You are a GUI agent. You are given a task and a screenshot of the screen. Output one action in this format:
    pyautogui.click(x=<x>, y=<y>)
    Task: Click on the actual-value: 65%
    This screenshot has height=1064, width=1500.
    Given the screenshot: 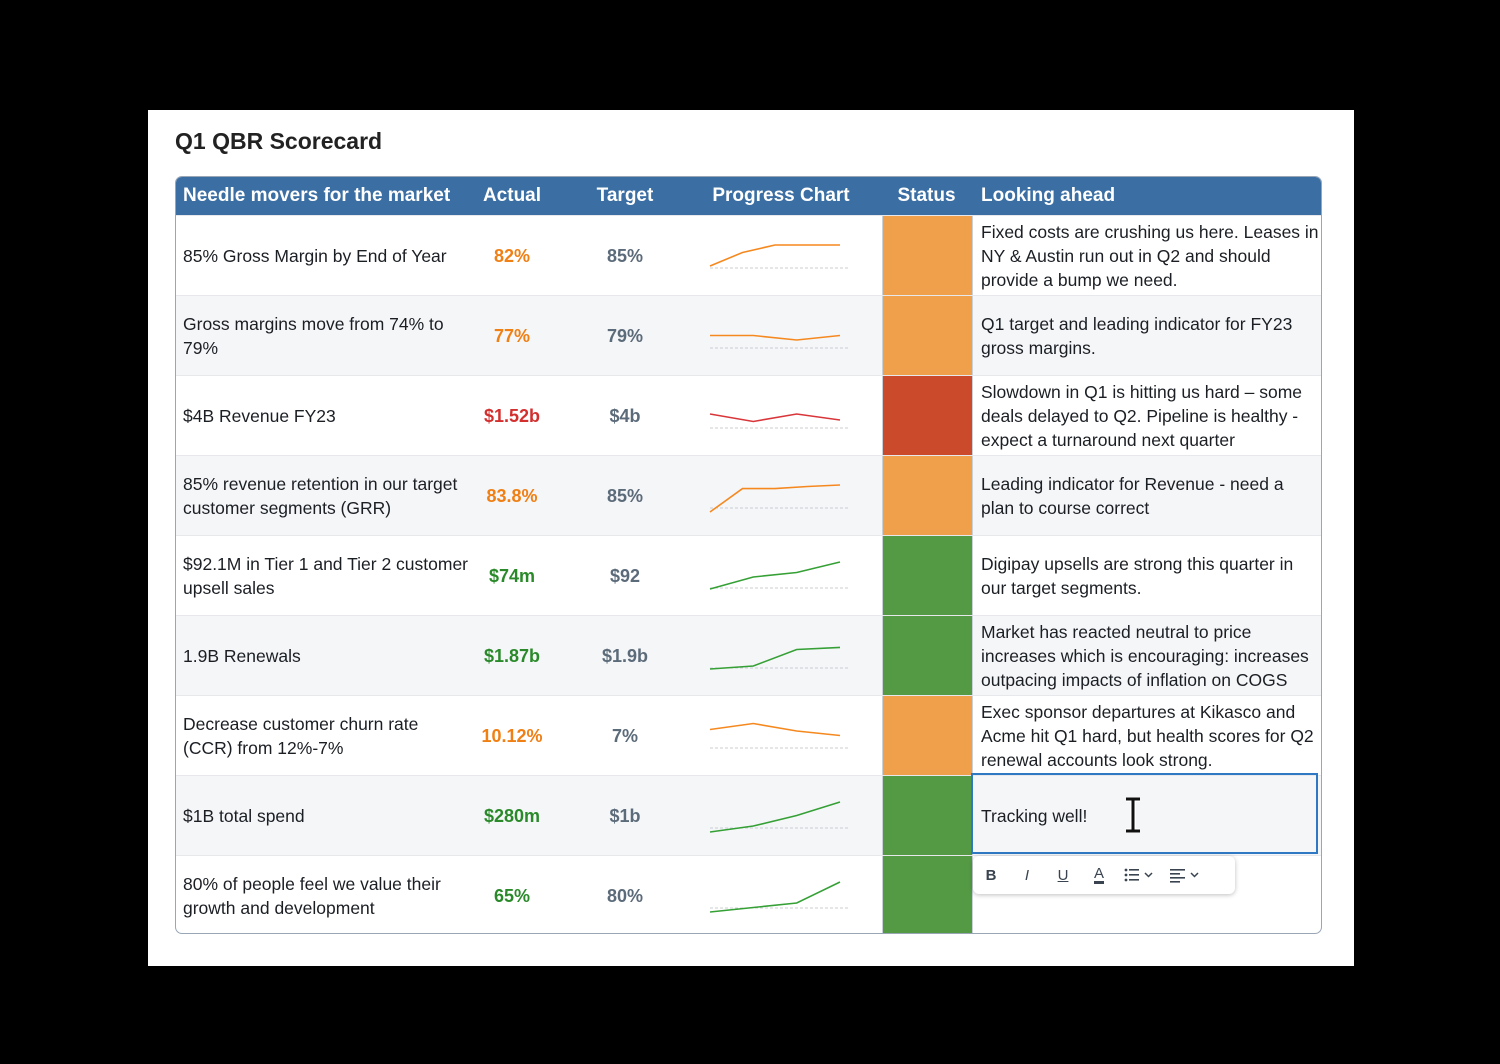 What is the action you would take?
    pyautogui.click(x=512, y=895)
    